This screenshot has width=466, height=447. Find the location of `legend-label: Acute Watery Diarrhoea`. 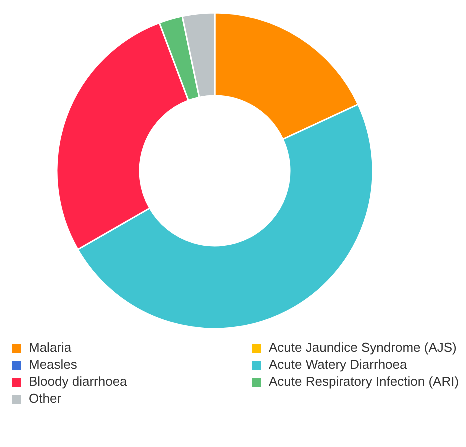

legend-label: Acute Watery Diarrhoea is located at coordinates (338, 364).